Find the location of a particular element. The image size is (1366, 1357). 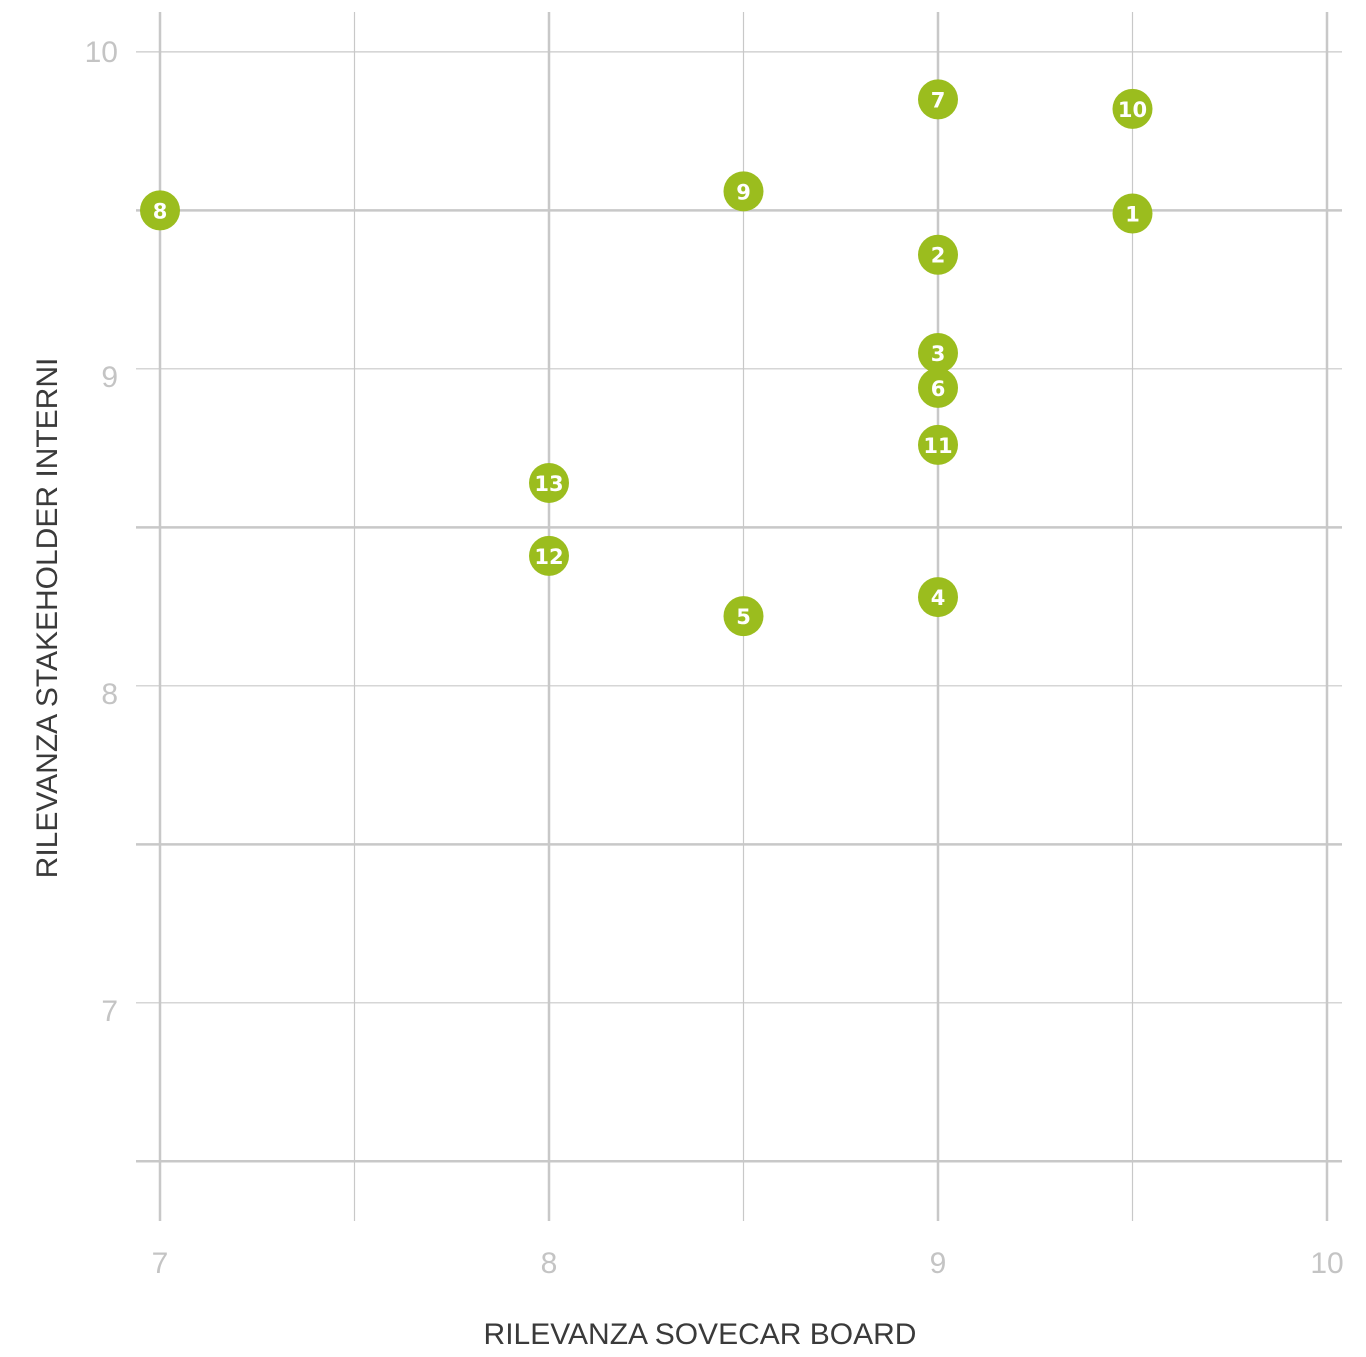

data-point-label: 6 is located at coordinates (938, 389).